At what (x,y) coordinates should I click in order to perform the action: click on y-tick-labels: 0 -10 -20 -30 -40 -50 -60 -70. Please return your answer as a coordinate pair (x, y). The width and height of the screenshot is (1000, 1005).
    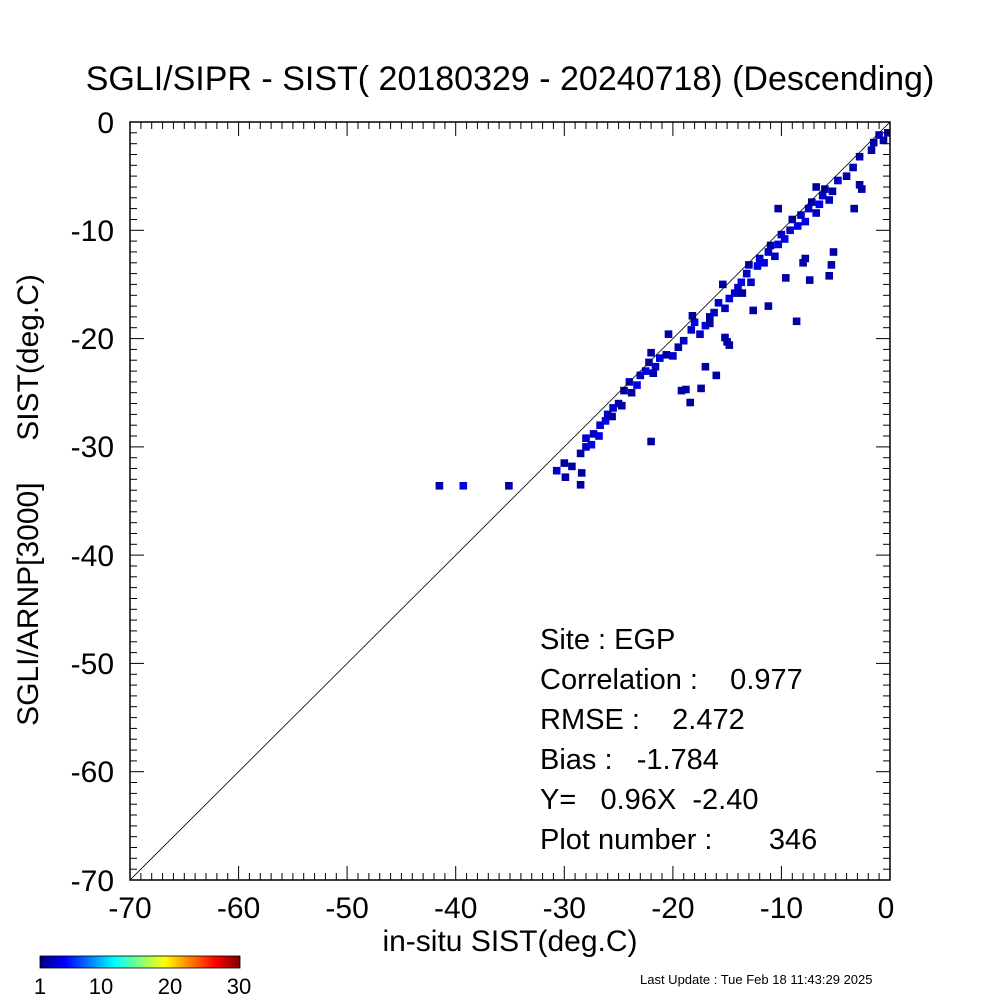
    Looking at the image, I should click on (92, 502).